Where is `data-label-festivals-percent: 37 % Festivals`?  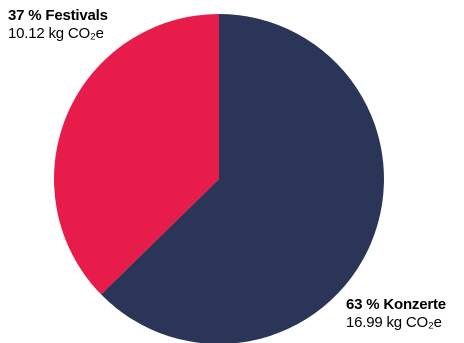
data-label-festivals-percent: 37 % Festivals is located at coordinates (58, 15).